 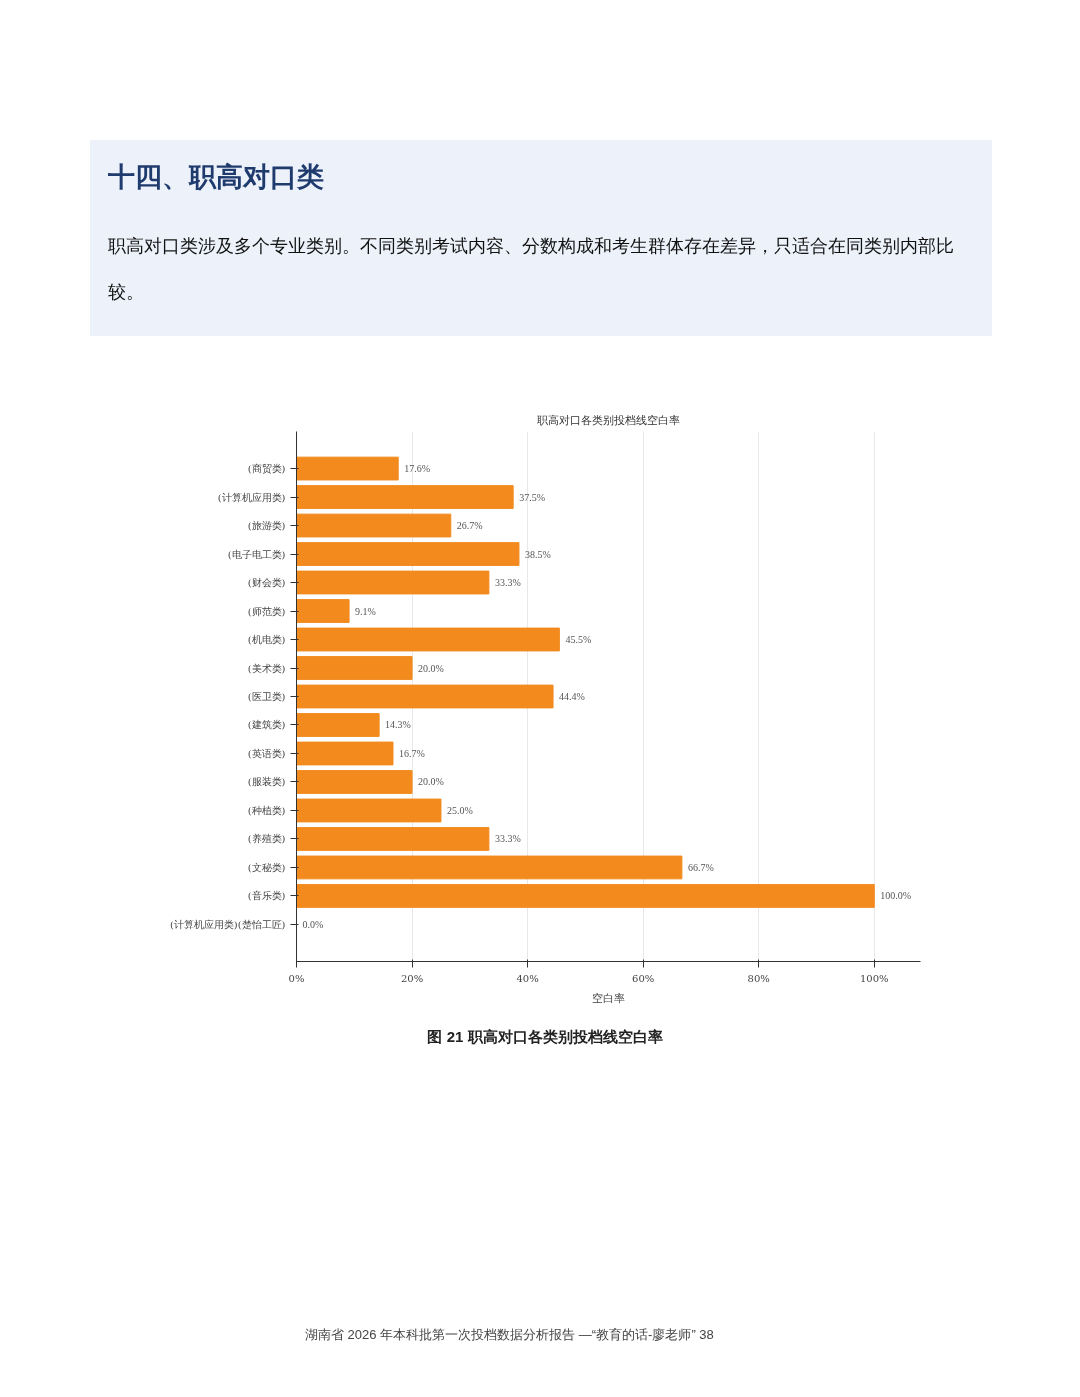 What do you see at coordinates (313, 924) in the screenshot?
I see `data-label: 0.0%` at bounding box center [313, 924].